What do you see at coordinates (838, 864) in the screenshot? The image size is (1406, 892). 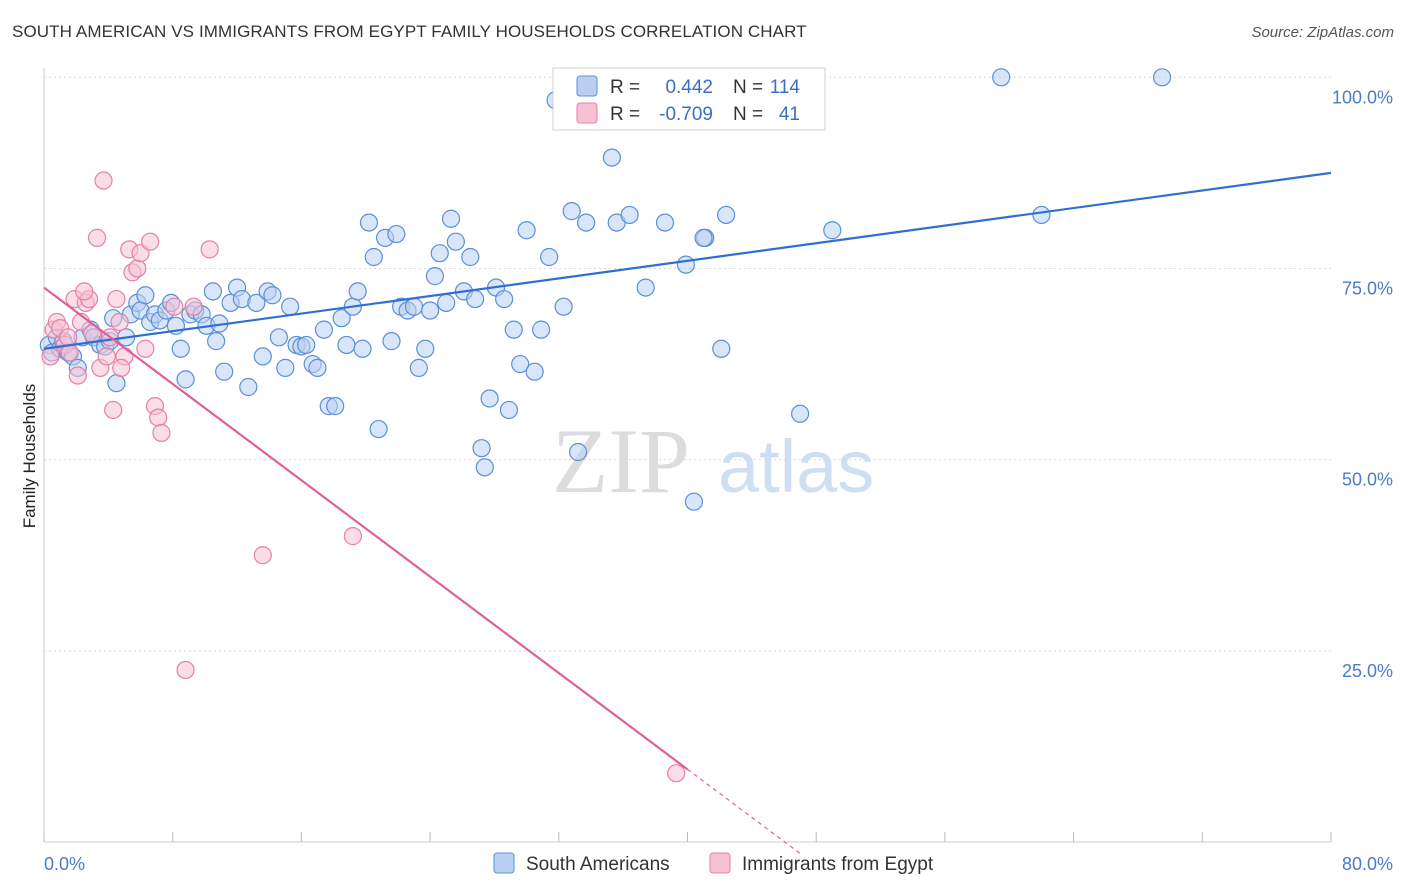 I see `bottom-legend-label-pink: Immigrants from Egypt` at bounding box center [838, 864].